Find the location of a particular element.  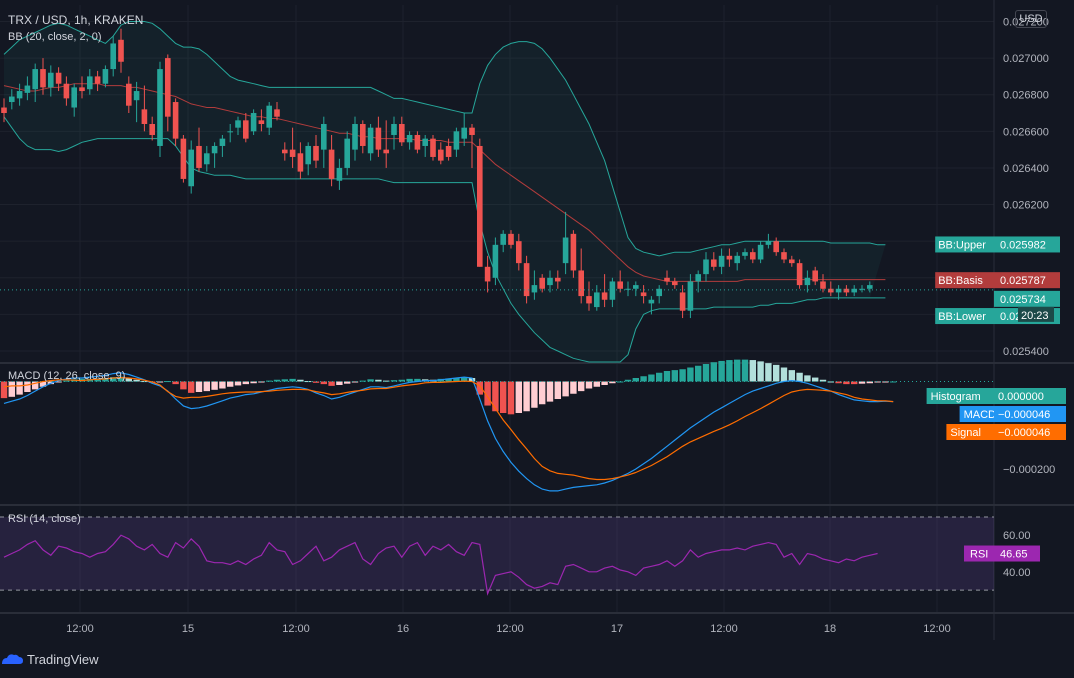

signal-line is located at coordinates (448, 428).